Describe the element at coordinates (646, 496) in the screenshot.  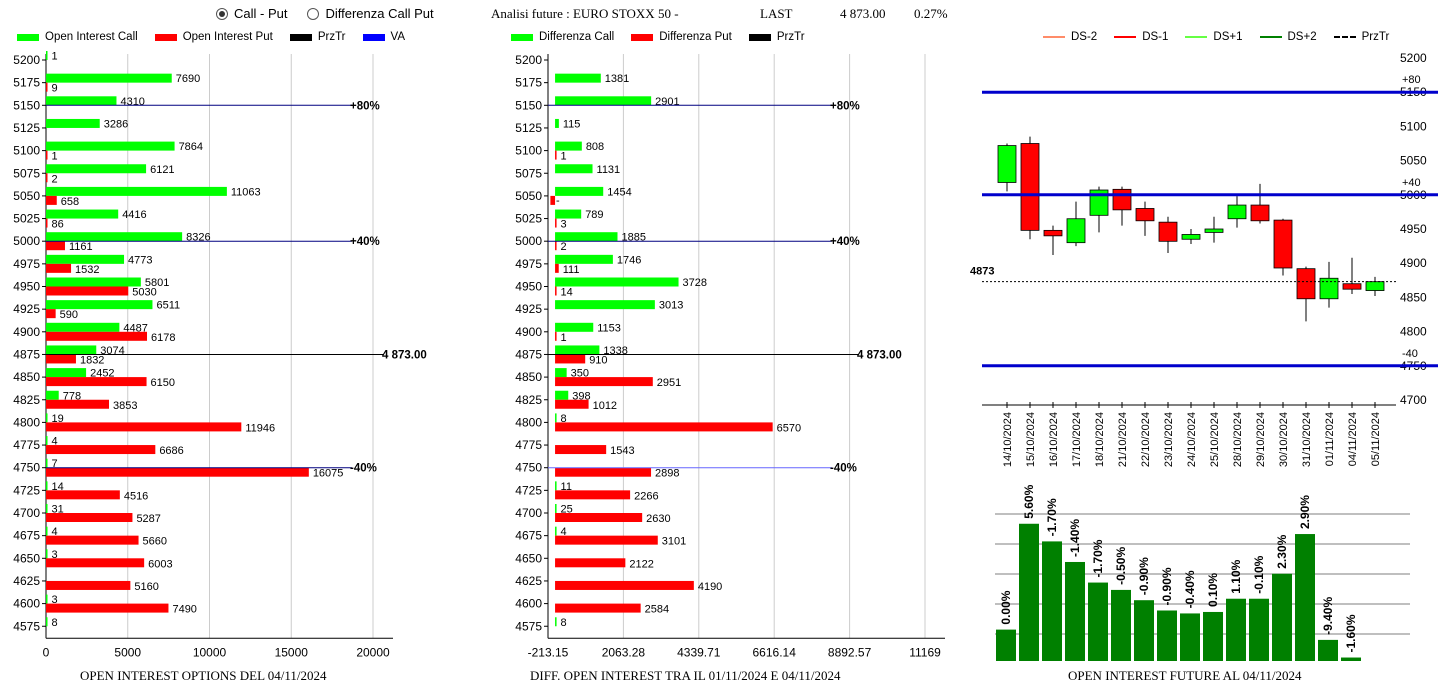
I see `put-bar-label: 2266` at that location.